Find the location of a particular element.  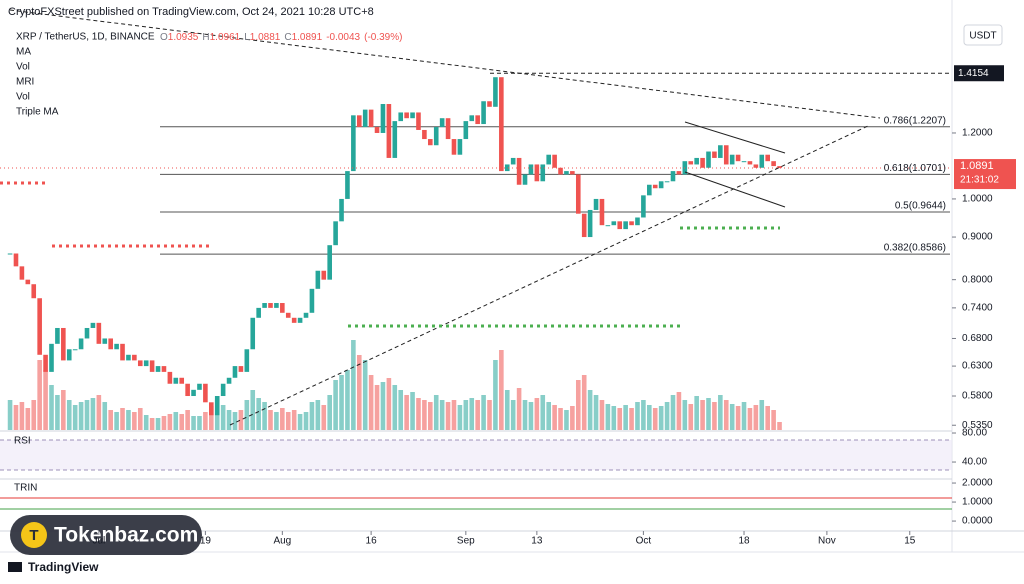

footer-logo is located at coordinates (15, 567).